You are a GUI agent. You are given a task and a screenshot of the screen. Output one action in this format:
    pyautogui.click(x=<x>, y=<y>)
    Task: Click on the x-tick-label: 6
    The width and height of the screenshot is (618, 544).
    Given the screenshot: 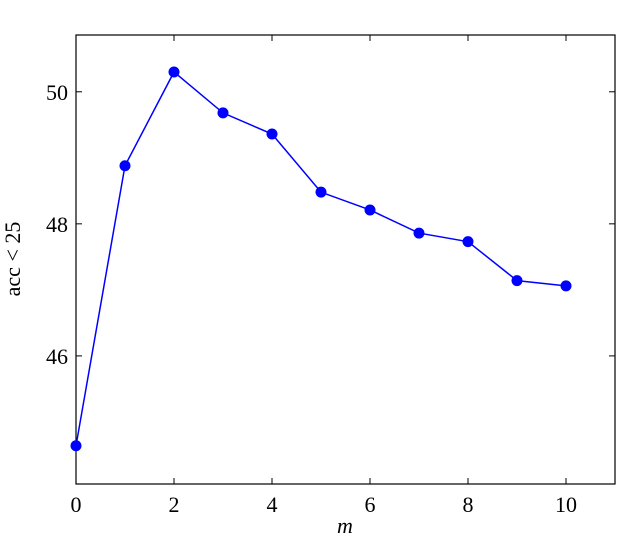 What is the action you would take?
    pyautogui.click(x=370, y=504)
    